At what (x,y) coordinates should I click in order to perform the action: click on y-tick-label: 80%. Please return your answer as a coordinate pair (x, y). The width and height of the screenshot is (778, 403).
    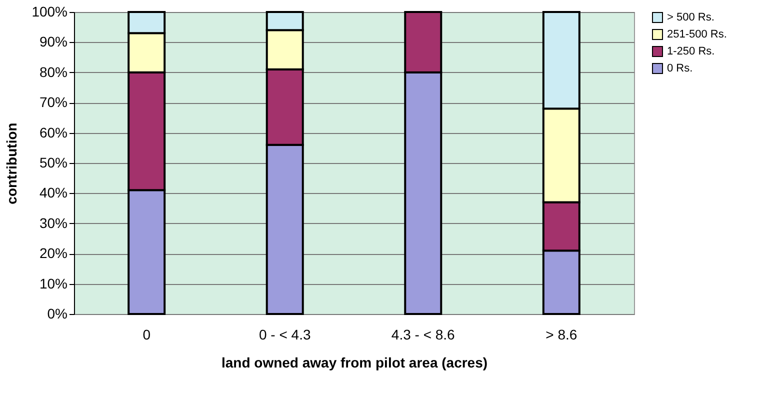
    Looking at the image, I should click on (53, 72).